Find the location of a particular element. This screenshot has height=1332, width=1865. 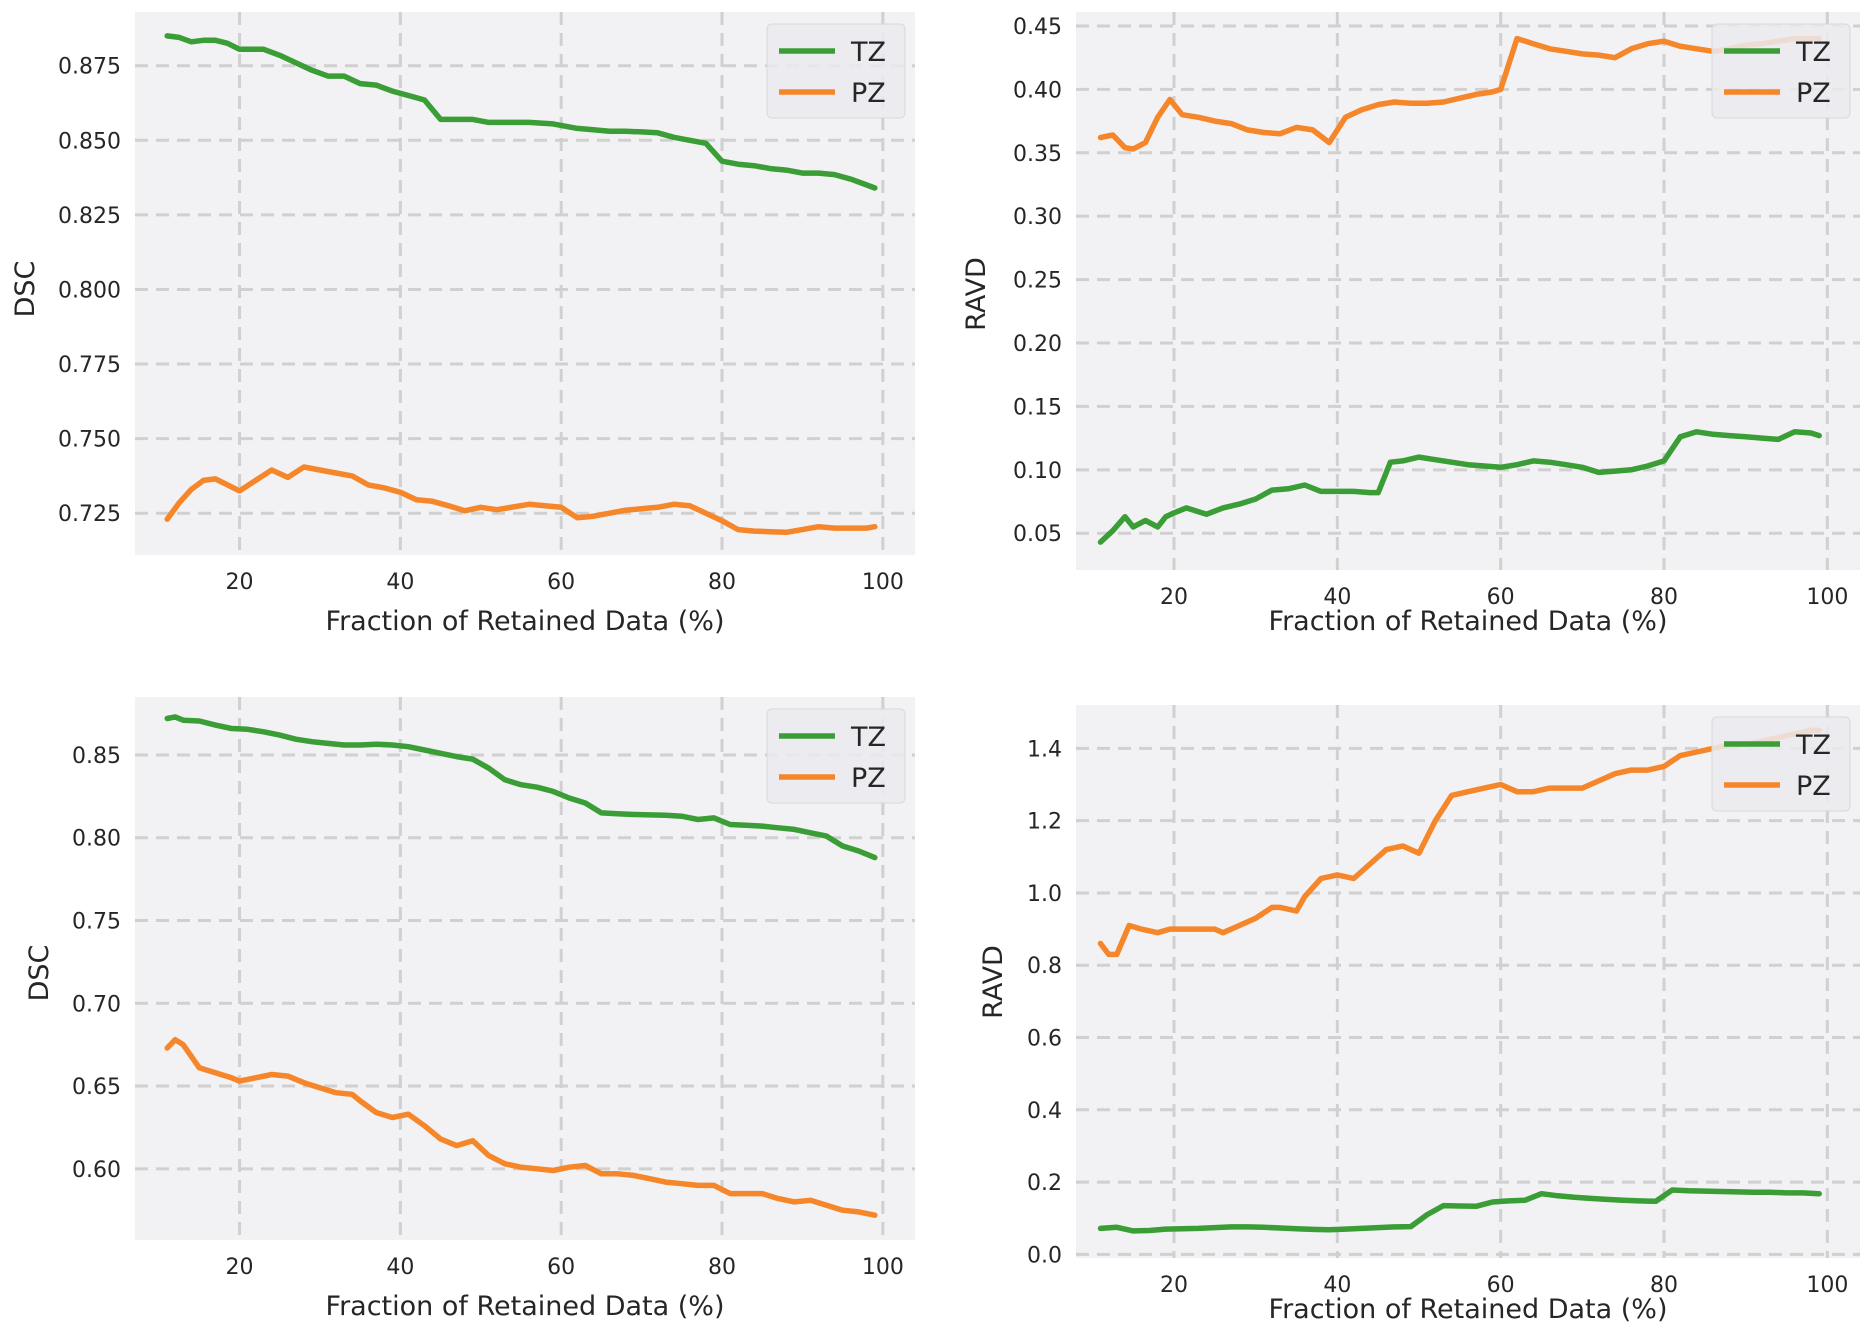

y-tick-label: 0.60 is located at coordinates (96, 1170).